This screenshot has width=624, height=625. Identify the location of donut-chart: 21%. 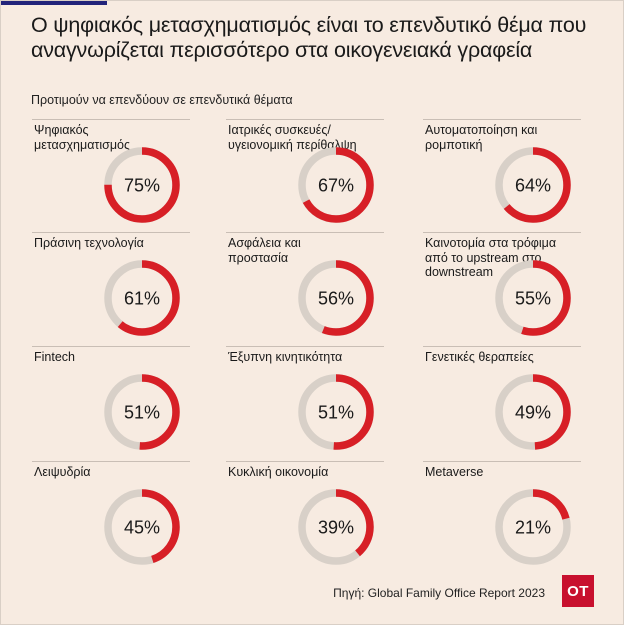
(533, 527).